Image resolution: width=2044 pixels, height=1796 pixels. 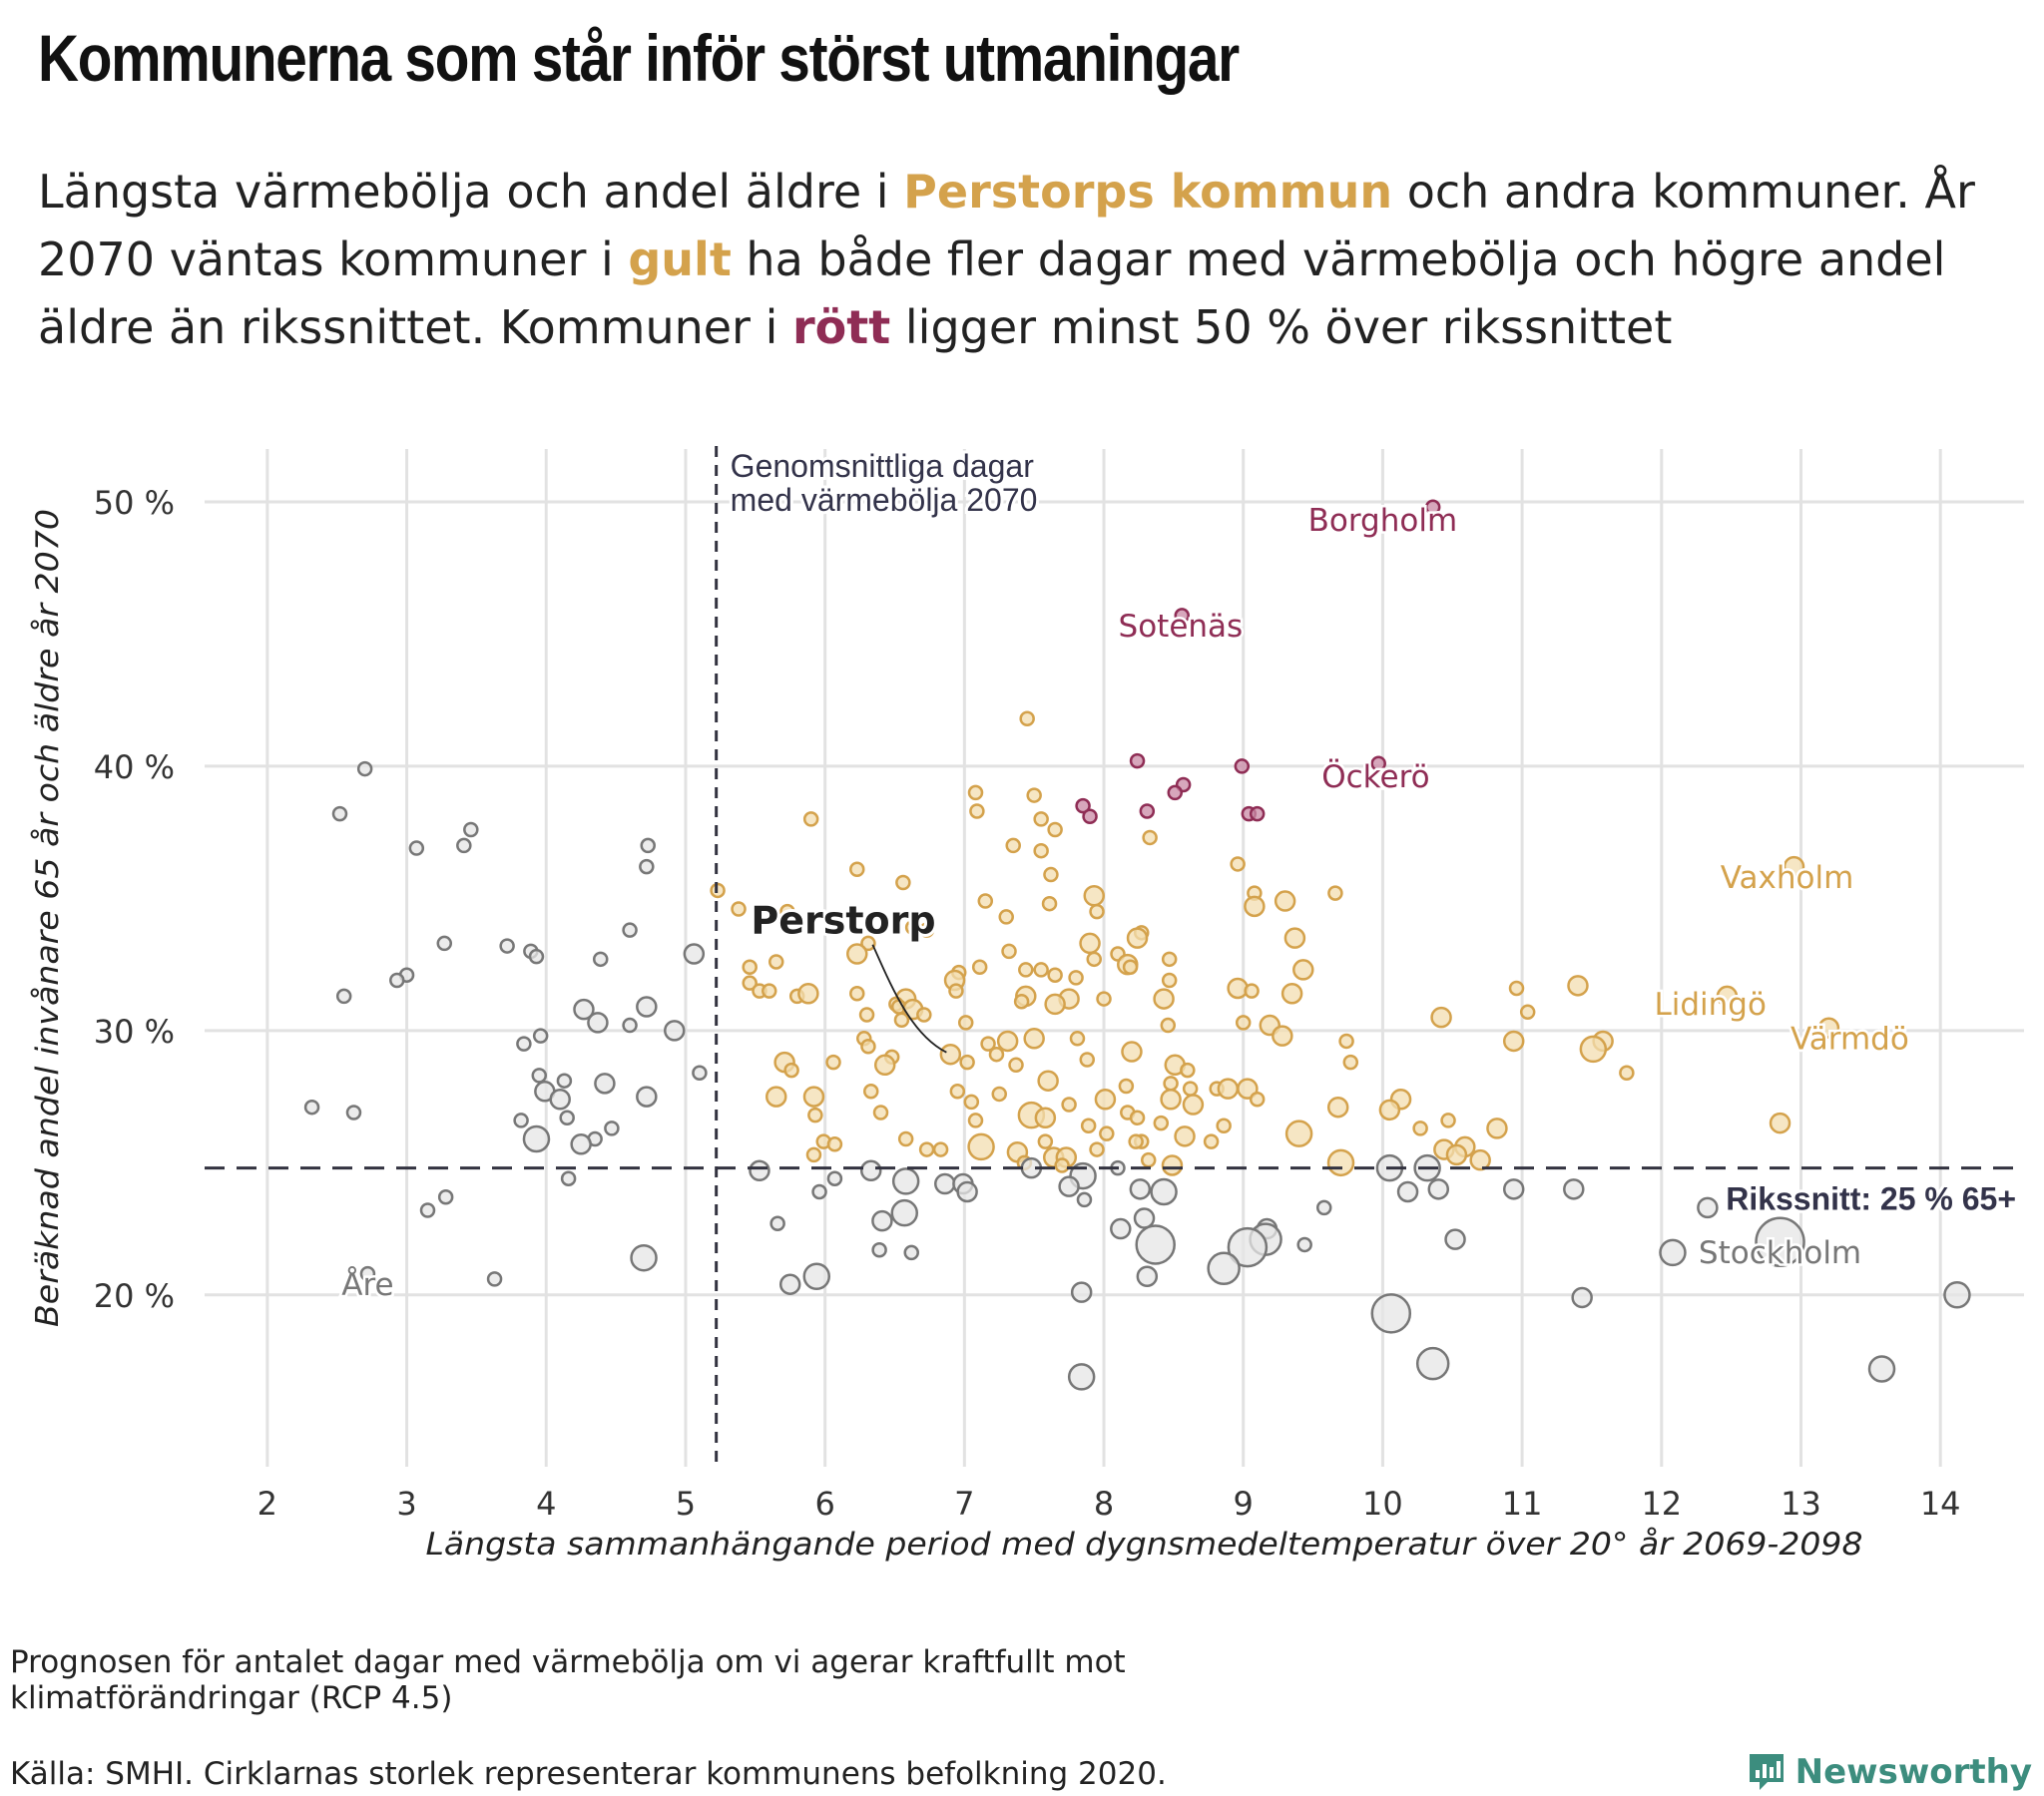 What do you see at coordinates (909, 999) in the screenshot?
I see `highlight-connector` at bounding box center [909, 999].